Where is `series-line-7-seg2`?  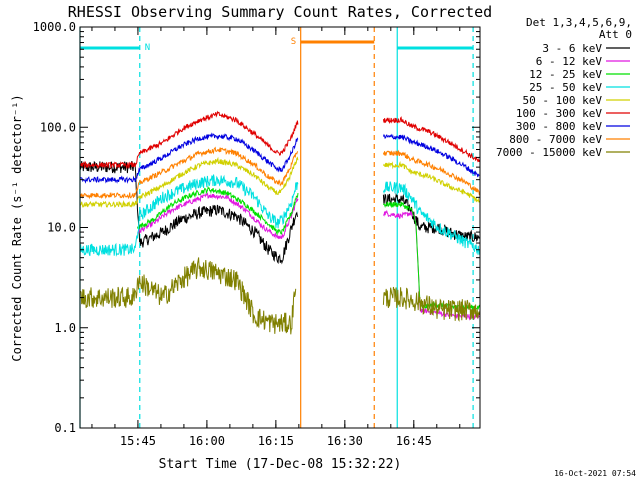
series-line-7-seg2 is located at coordinates (431, 172).